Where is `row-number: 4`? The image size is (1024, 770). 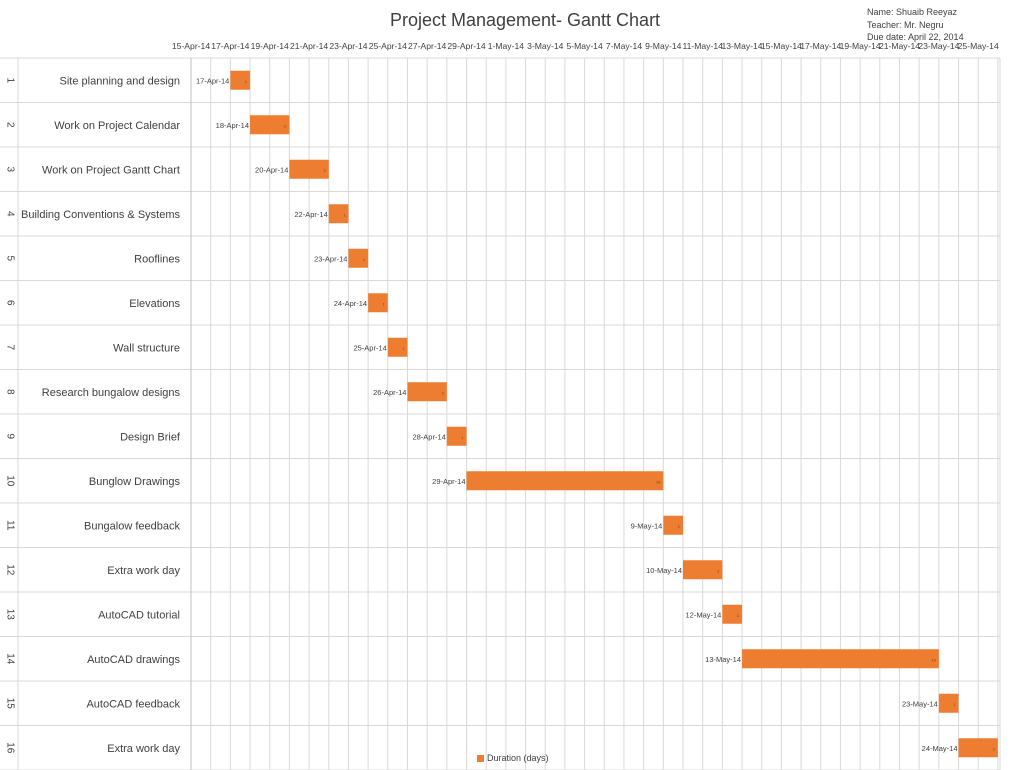 row-number: 4 is located at coordinates (9, 214).